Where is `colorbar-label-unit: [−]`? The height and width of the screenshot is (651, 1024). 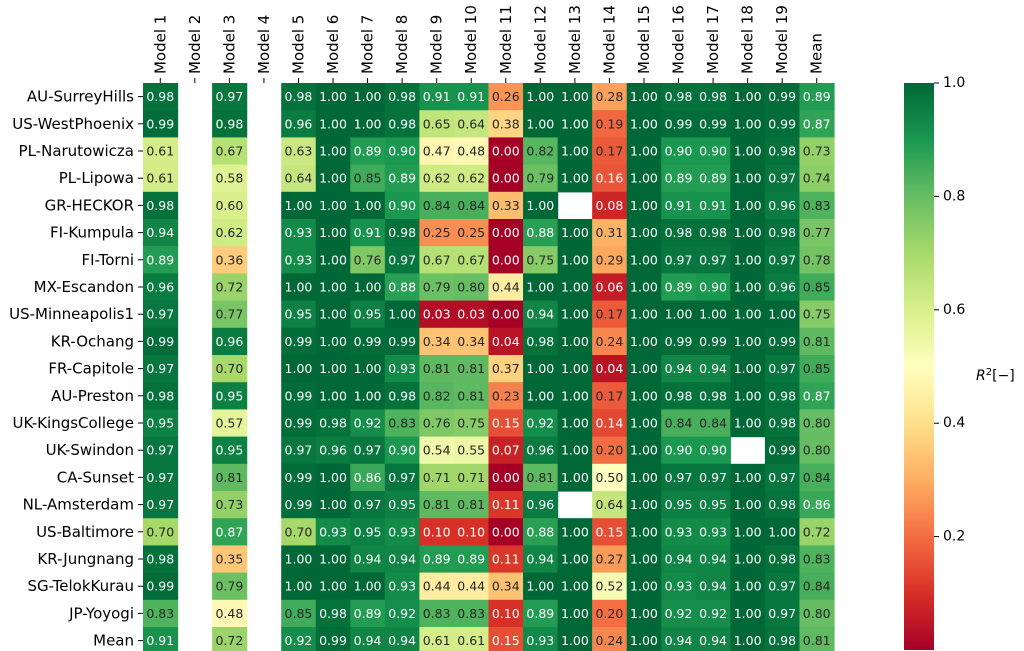 colorbar-label-unit: [−] is located at coordinates (1003, 376).